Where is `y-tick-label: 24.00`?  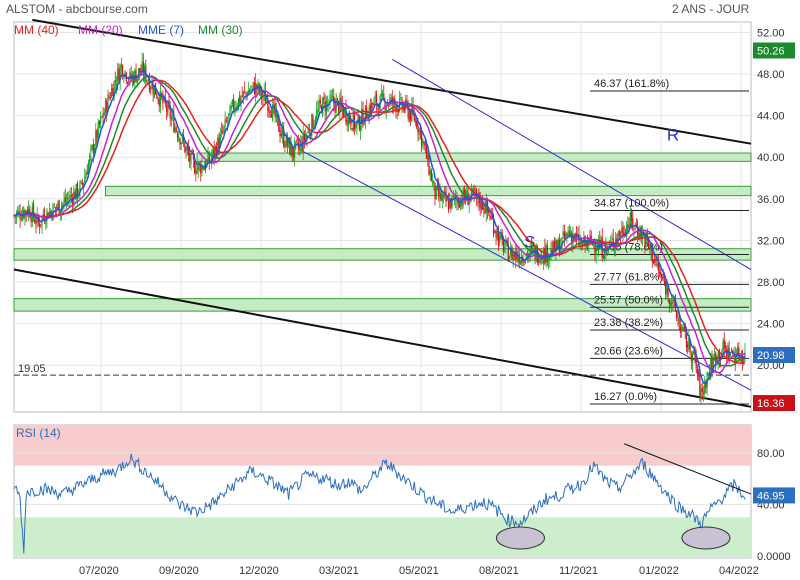
y-tick-label: 24.00 is located at coordinates (771, 325).